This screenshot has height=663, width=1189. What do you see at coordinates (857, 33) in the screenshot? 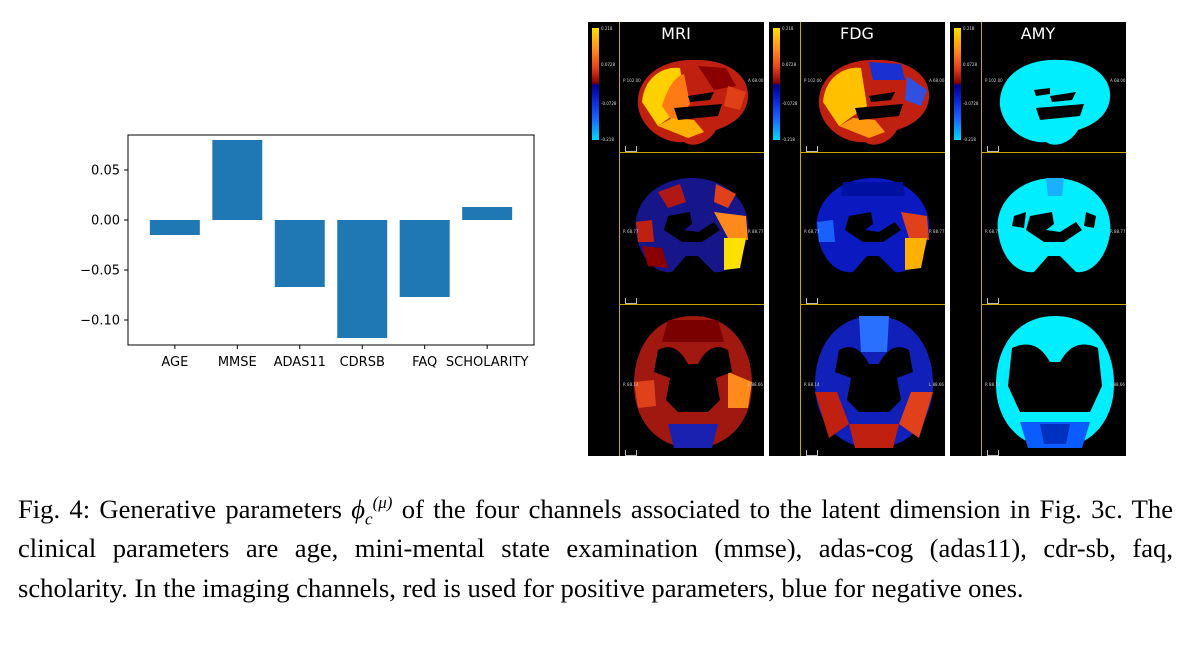
I see `panel-title: FDG` at bounding box center [857, 33].